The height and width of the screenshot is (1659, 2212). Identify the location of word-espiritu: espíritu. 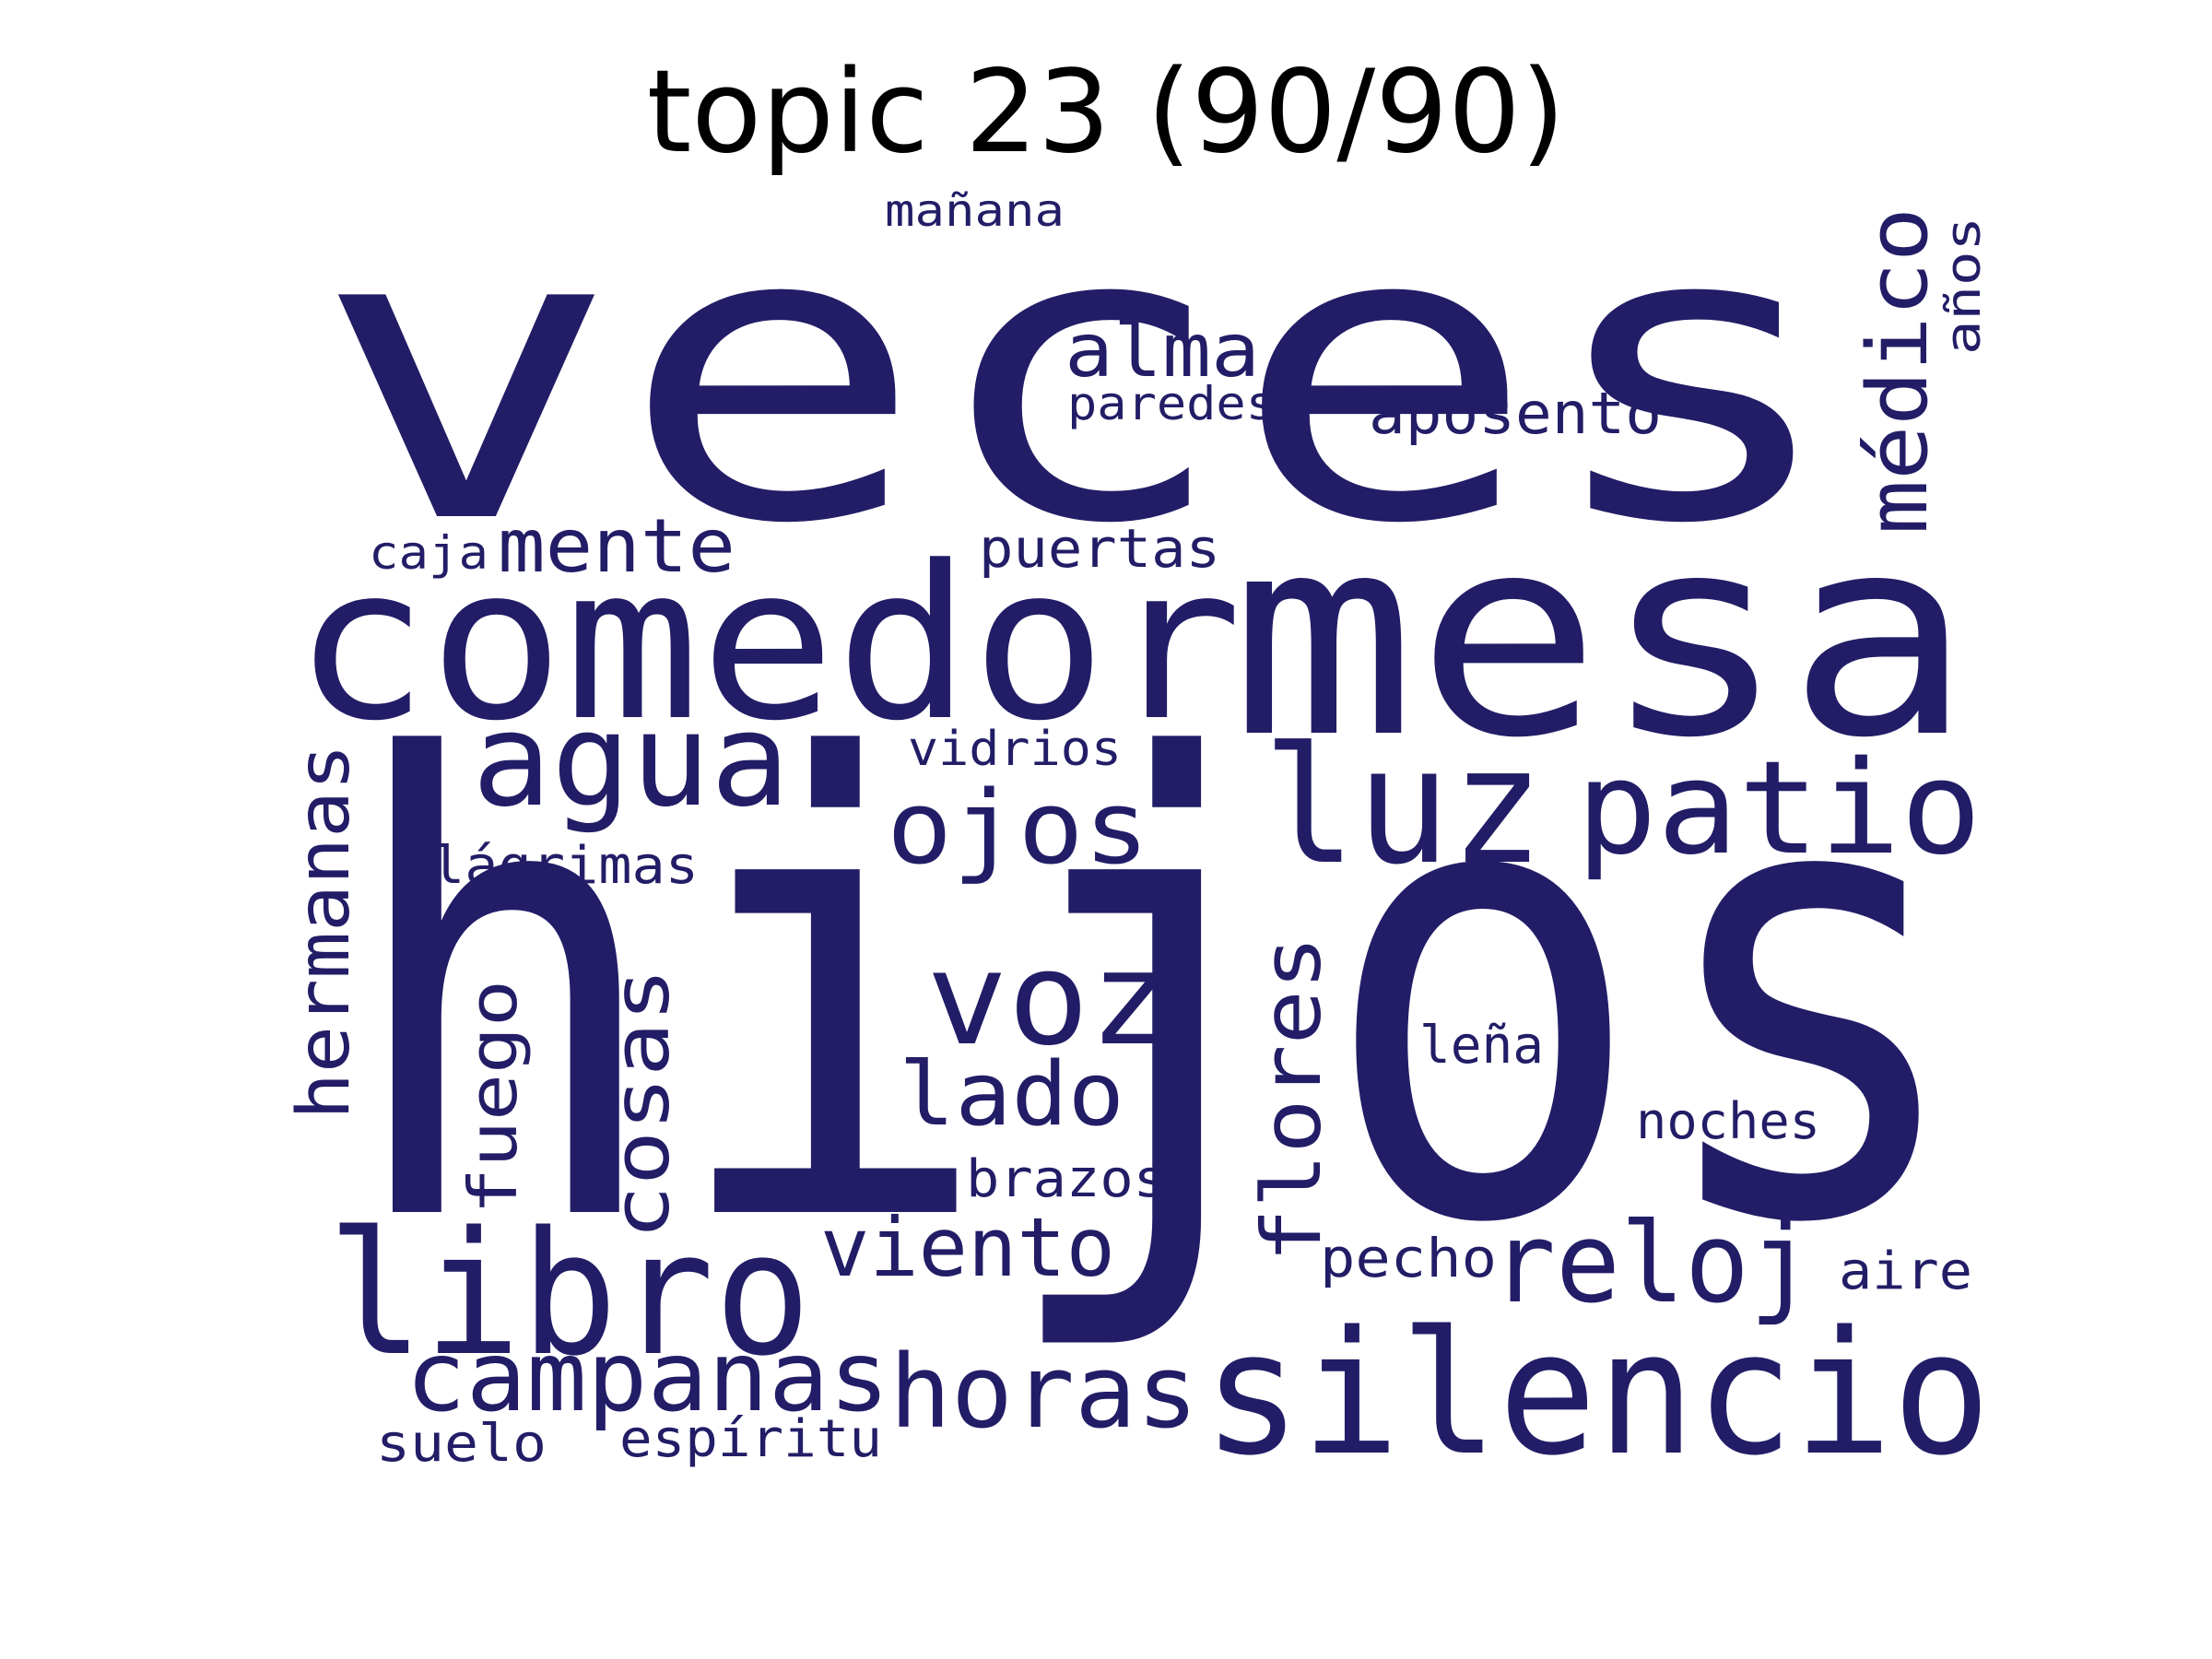
(750, 1439).